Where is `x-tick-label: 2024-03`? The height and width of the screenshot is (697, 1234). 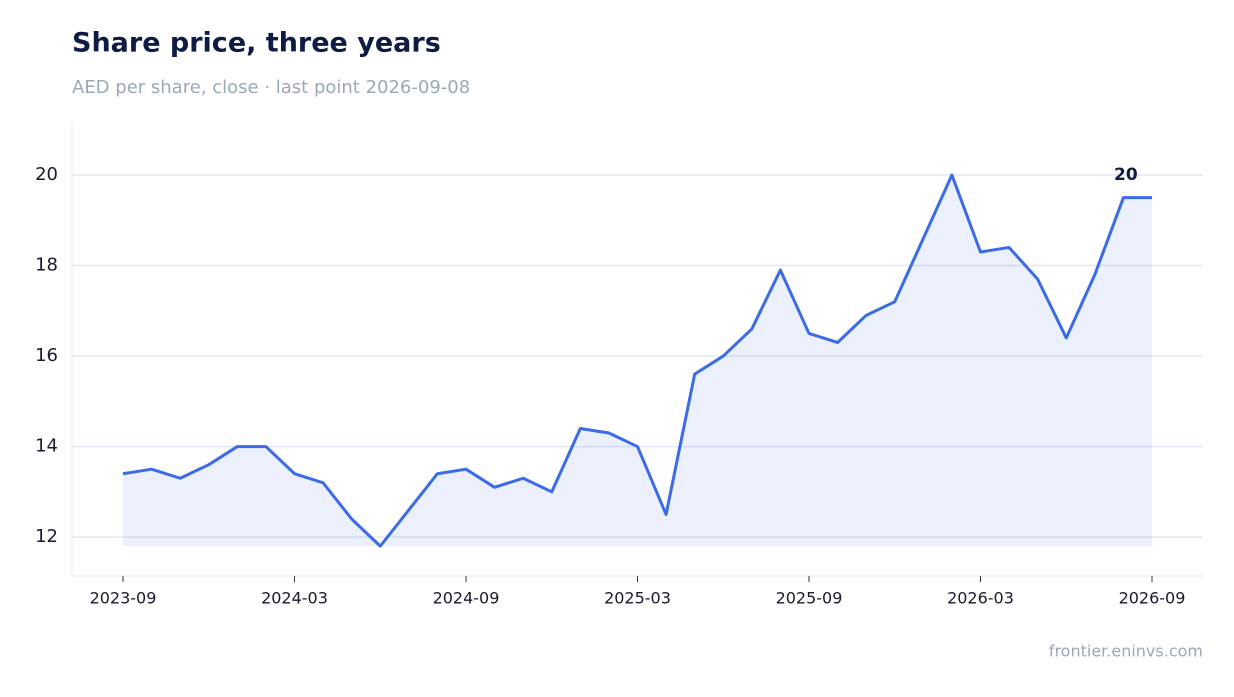
x-tick-label: 2024-03 is located at coordinates (294, 598).